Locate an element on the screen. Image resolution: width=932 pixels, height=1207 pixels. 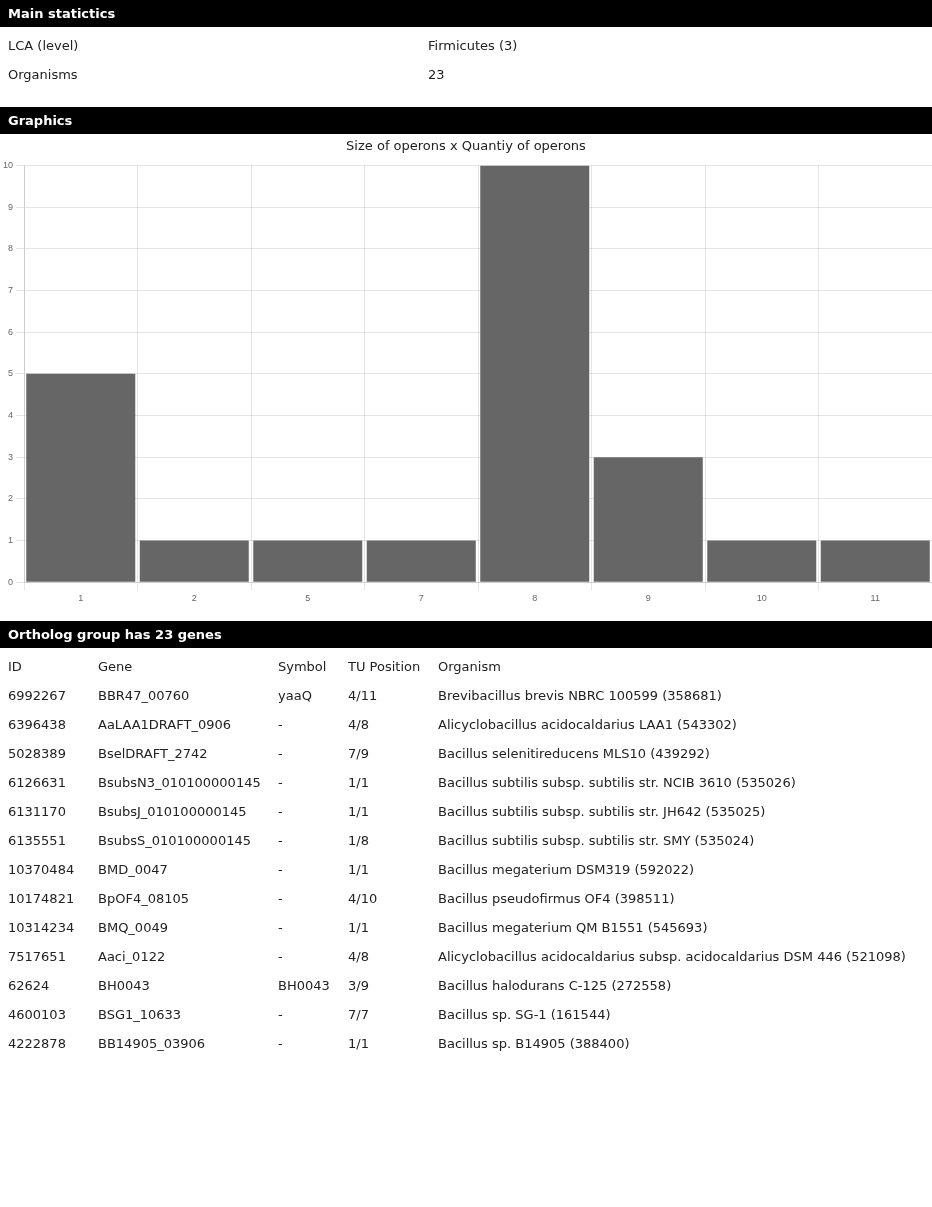
text: Bacillus sp. B14905 (388400) is located at coordinates (534, 1044).